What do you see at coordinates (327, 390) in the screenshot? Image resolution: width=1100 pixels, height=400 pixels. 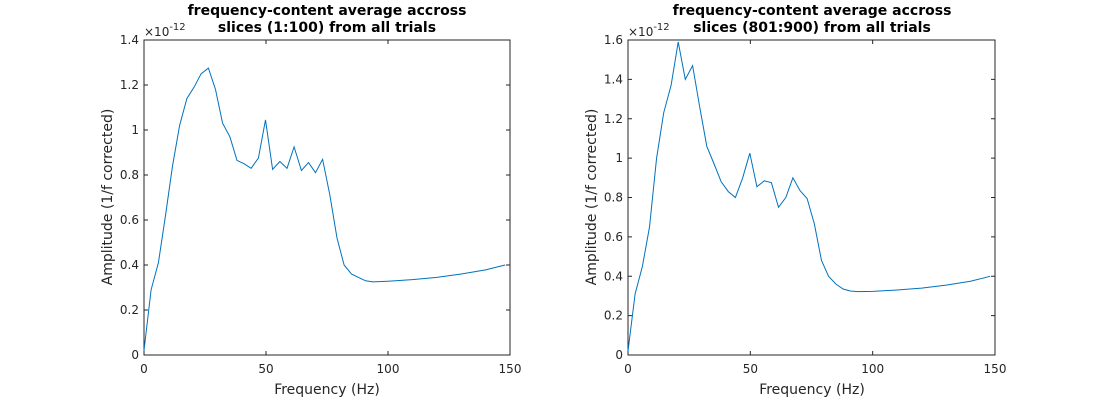 I see `x-axis-label-left: Frequency (Hz)` at bounding box center [327, 390].